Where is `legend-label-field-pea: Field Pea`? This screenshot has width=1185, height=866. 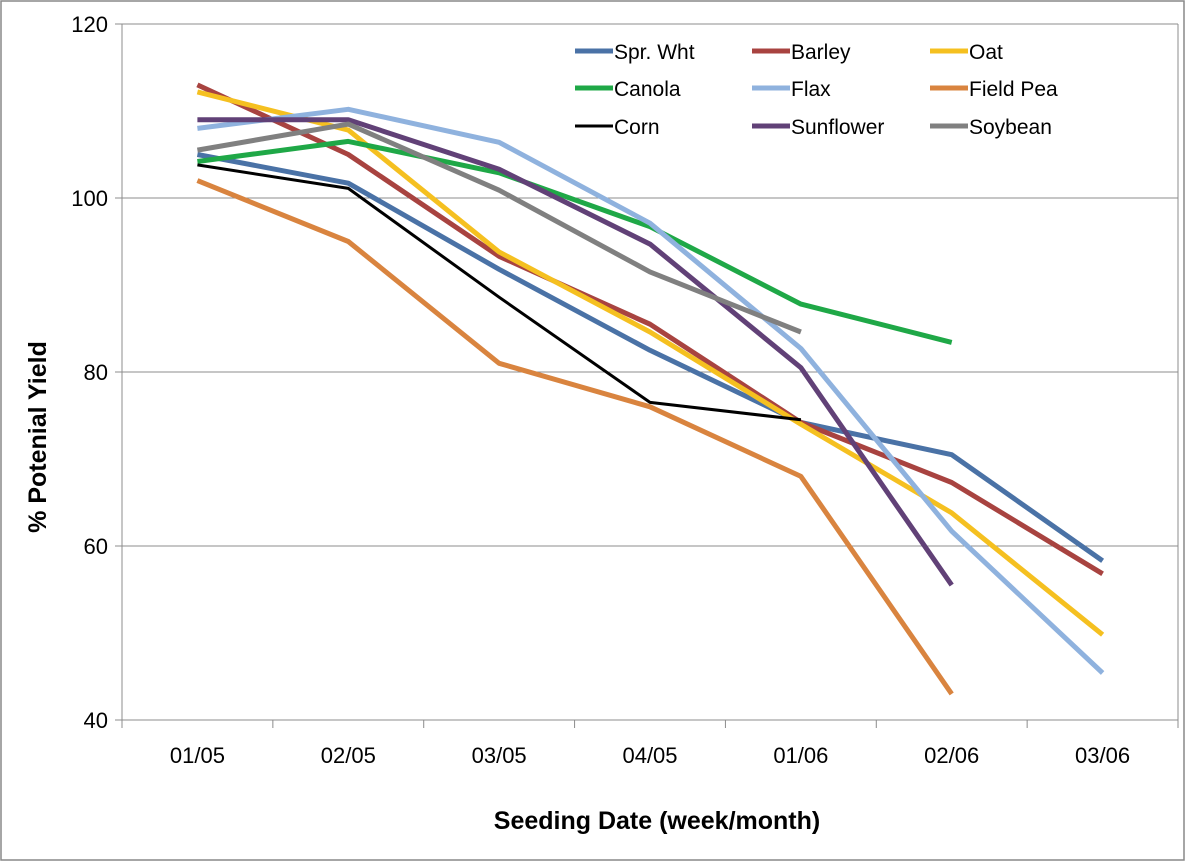 legend-label-field-pea: Field Pea is located at coordinates (1013, 89).